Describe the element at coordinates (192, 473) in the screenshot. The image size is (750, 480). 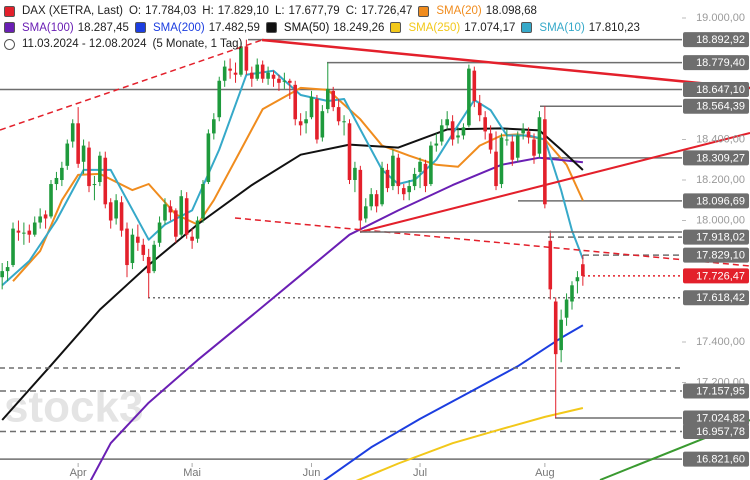
I see `x-tick-label: Mai` at that location.